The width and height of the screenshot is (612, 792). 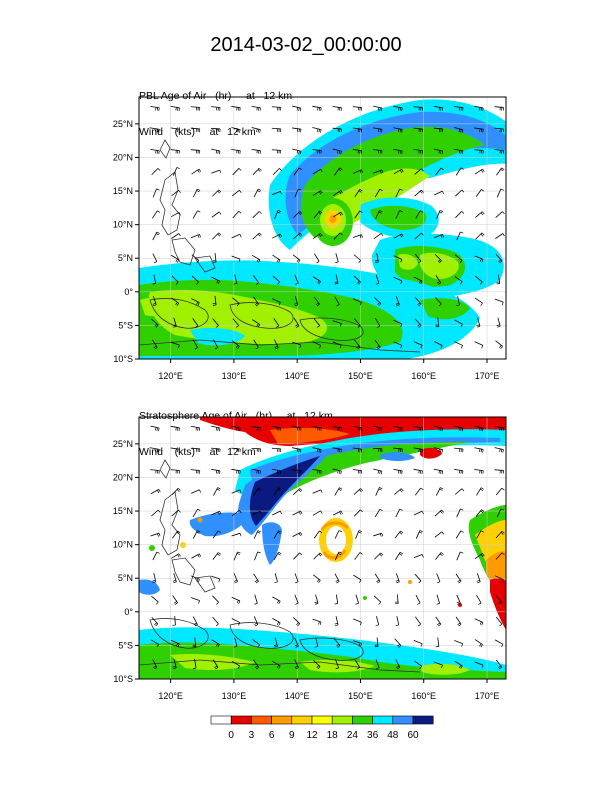 What do you see at coordinates (360, 696) in the screenshot?
I see `x-tick-label: 150°E` at bounding box center [360, 696].